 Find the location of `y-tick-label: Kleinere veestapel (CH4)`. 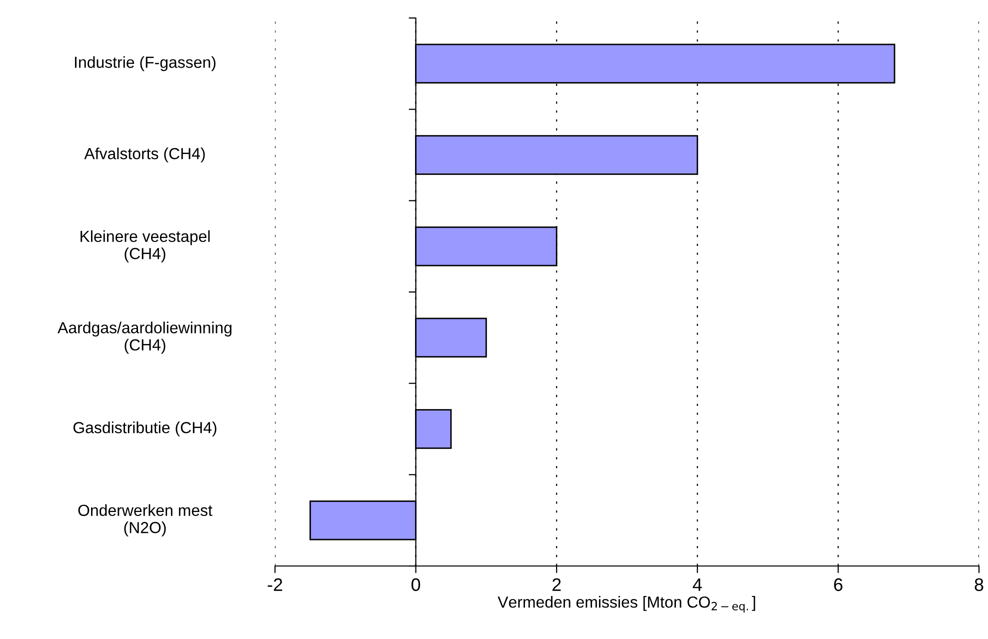

y-tick-label: Kleinere veestapel (CH4) is located at coordinates (145, 246).